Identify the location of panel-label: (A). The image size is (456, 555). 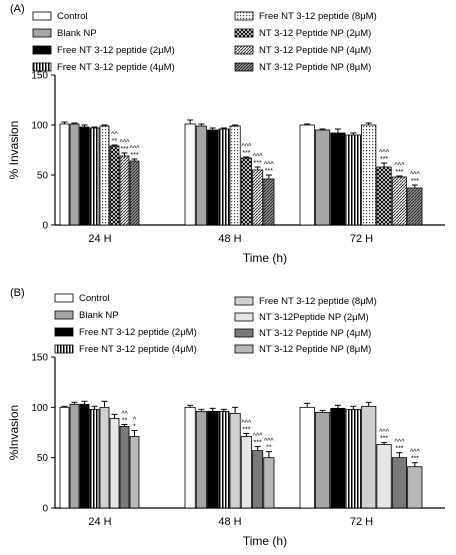
(17, 9).